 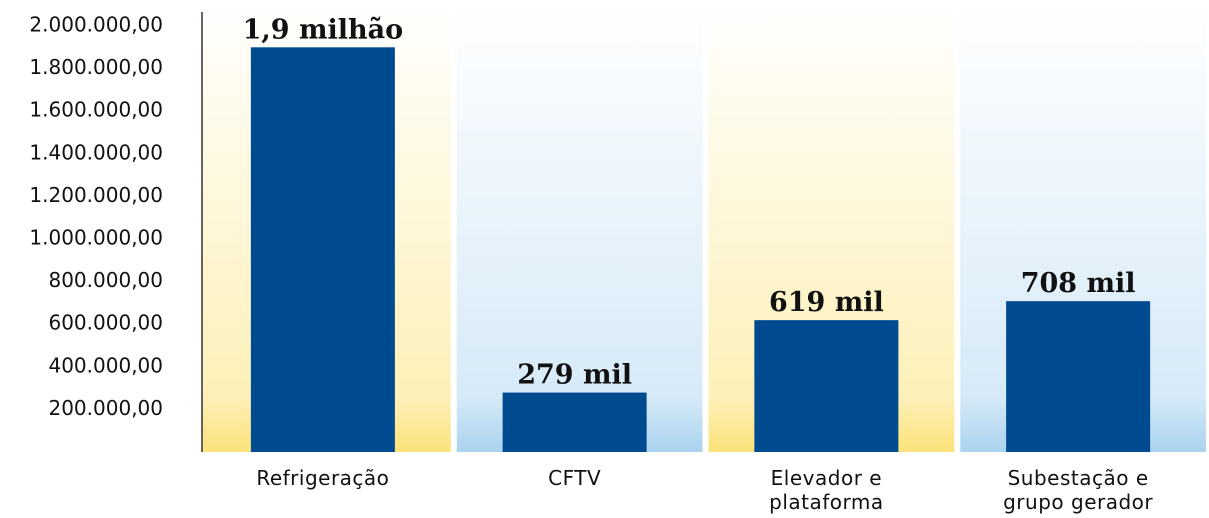 What do you see at coordinates (105, 365) in the screenshot?
I see `y-tick-label: 400.000,00` at bounding box center [105, 365].